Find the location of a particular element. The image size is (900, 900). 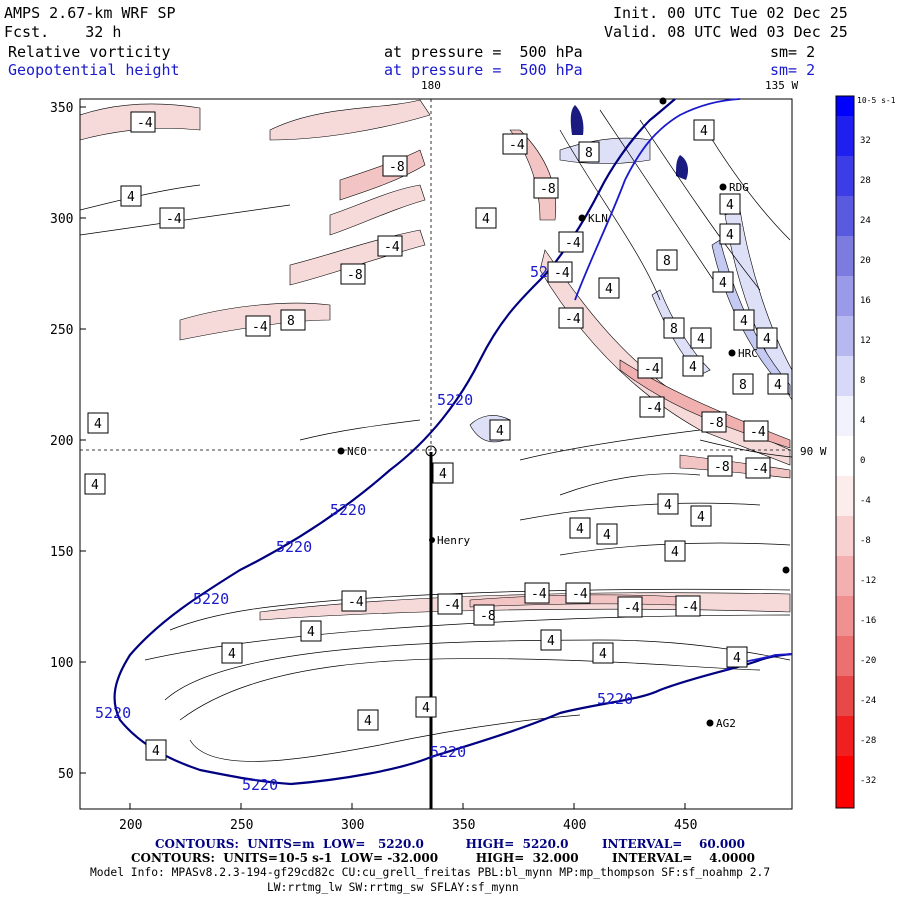

y-tick-label: 300 is located at coordinates (61, 219).